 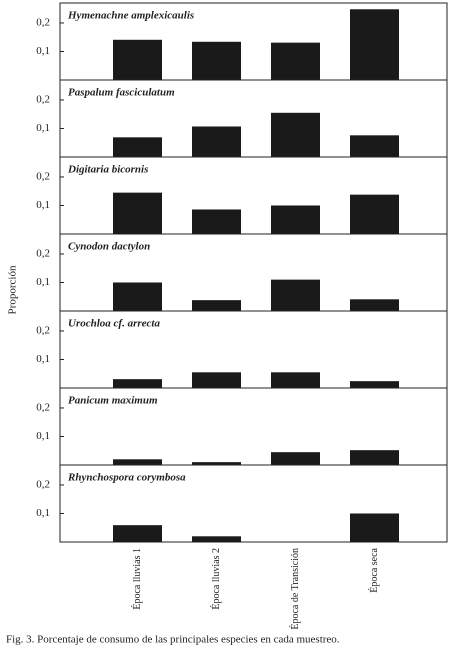 What do you see at coordinates (295, 589) in the screenshot?
I see `x-tick-label: Época de Transición` at bounding box center [295, 589].